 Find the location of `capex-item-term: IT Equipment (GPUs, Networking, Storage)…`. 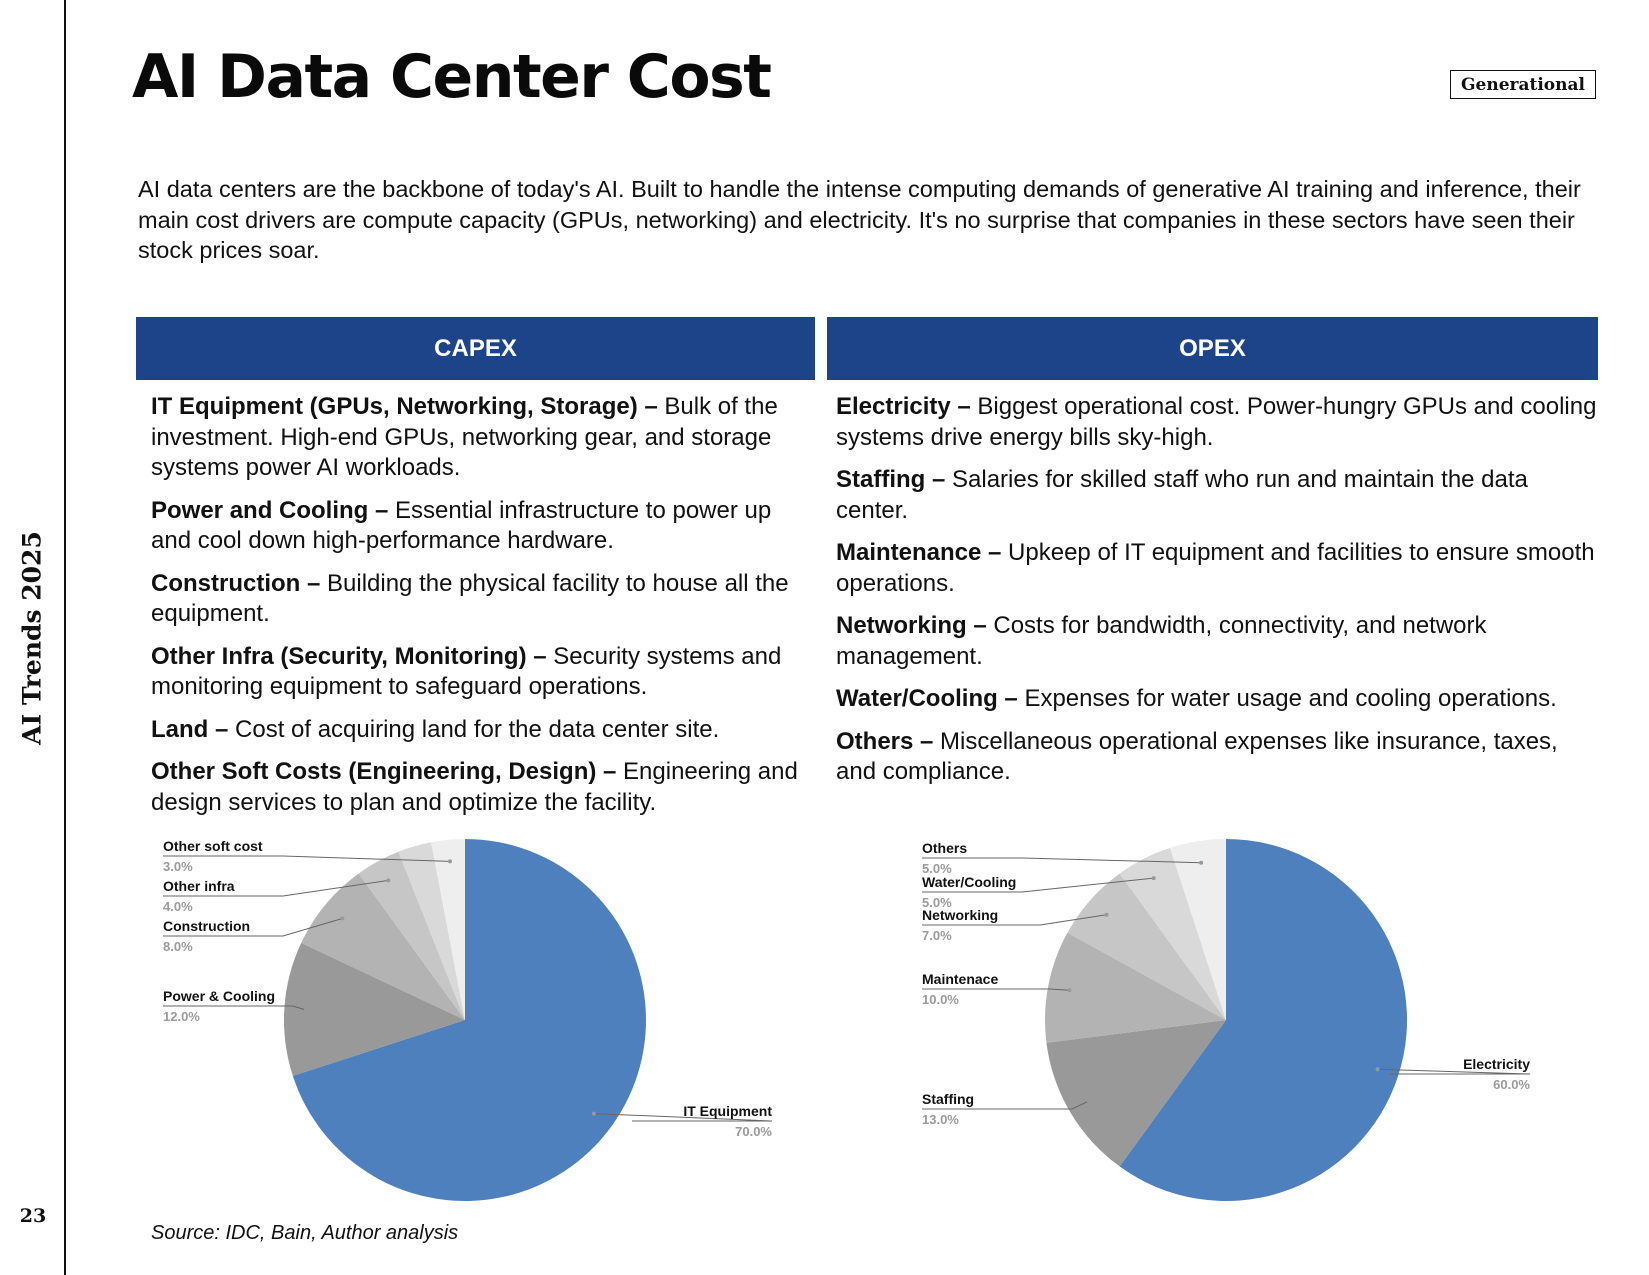

capex-item-term: IT Equipment (GPUs, Networking, Storage)… is located at coordinates (404, 406).